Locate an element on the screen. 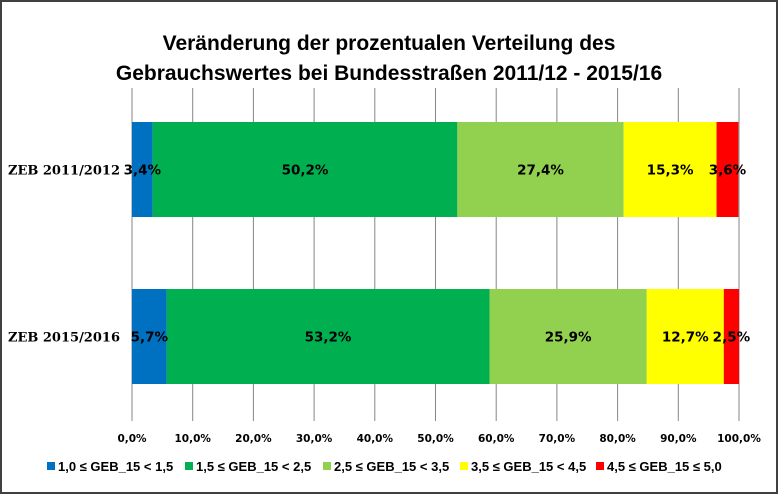 The image size is (778, 494). legend-item-2: 2,5 ≤ GEB_15 < 3,5 is located at coordinates (386, 466).